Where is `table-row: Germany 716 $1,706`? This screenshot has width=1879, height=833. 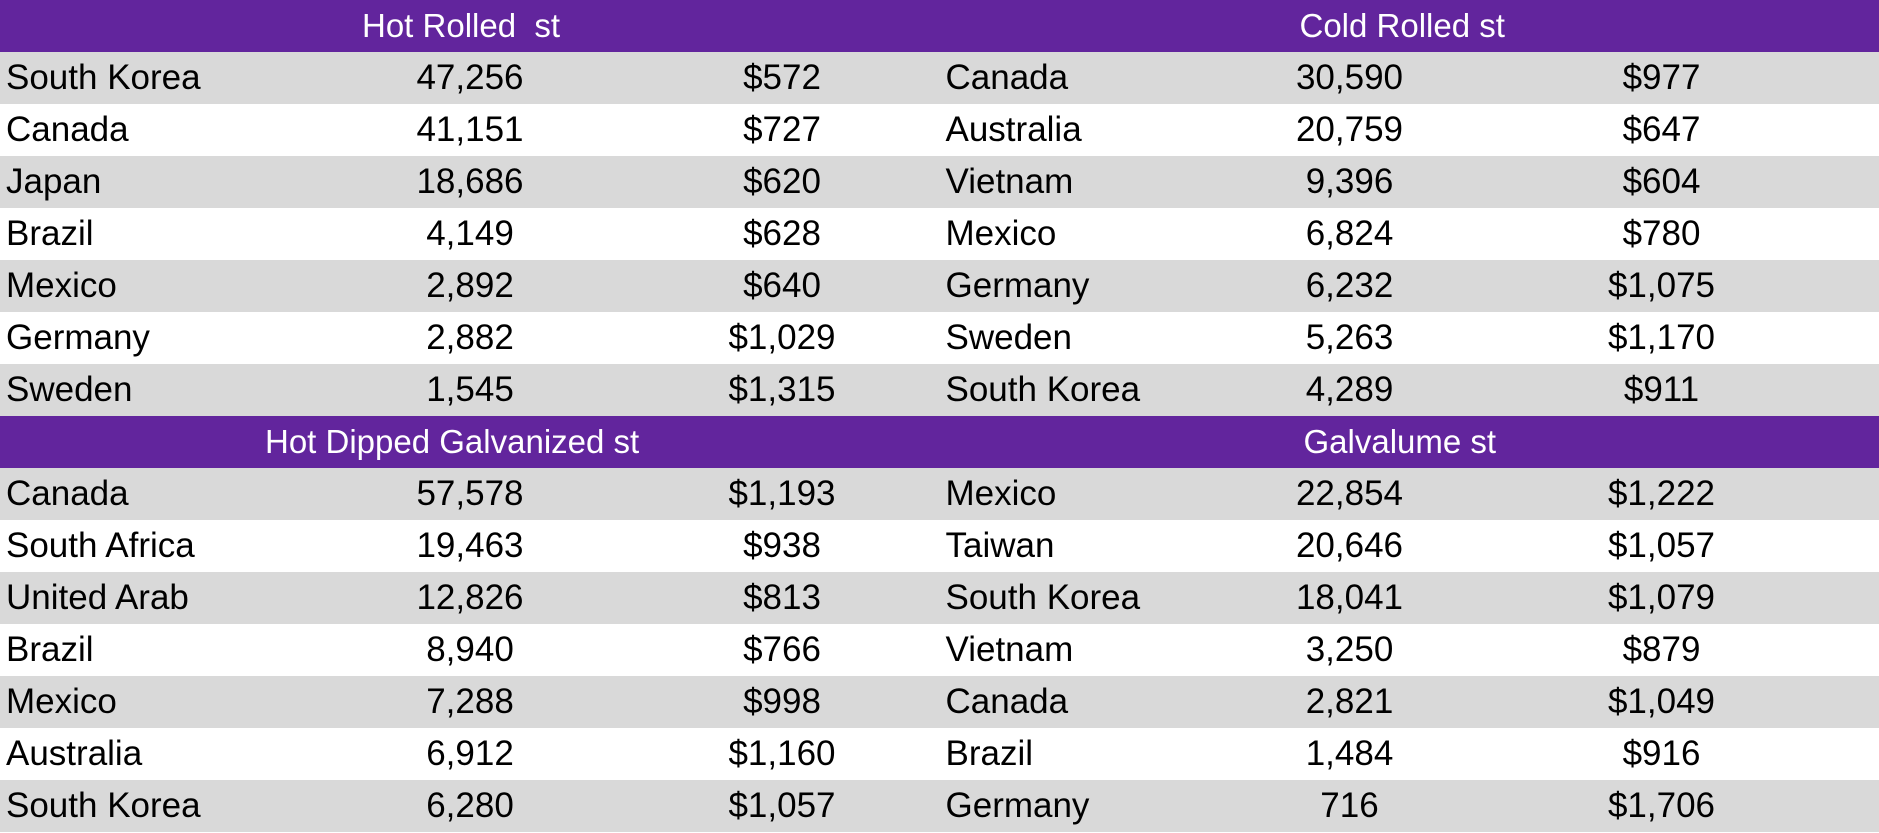 table-row: Germany 716 $1,706 is located at coordinates (1409, 806).